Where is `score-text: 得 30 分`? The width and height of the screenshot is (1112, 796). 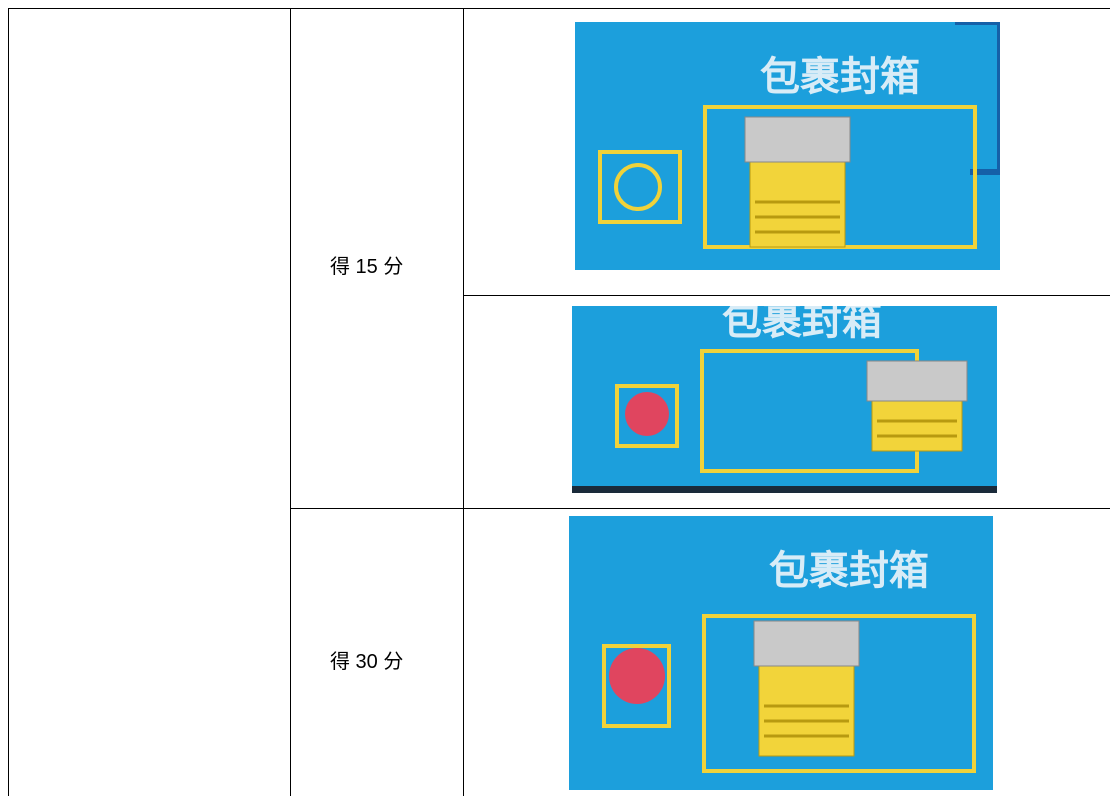
score-text: 得 30 分 is located at coordinates (367, 662).